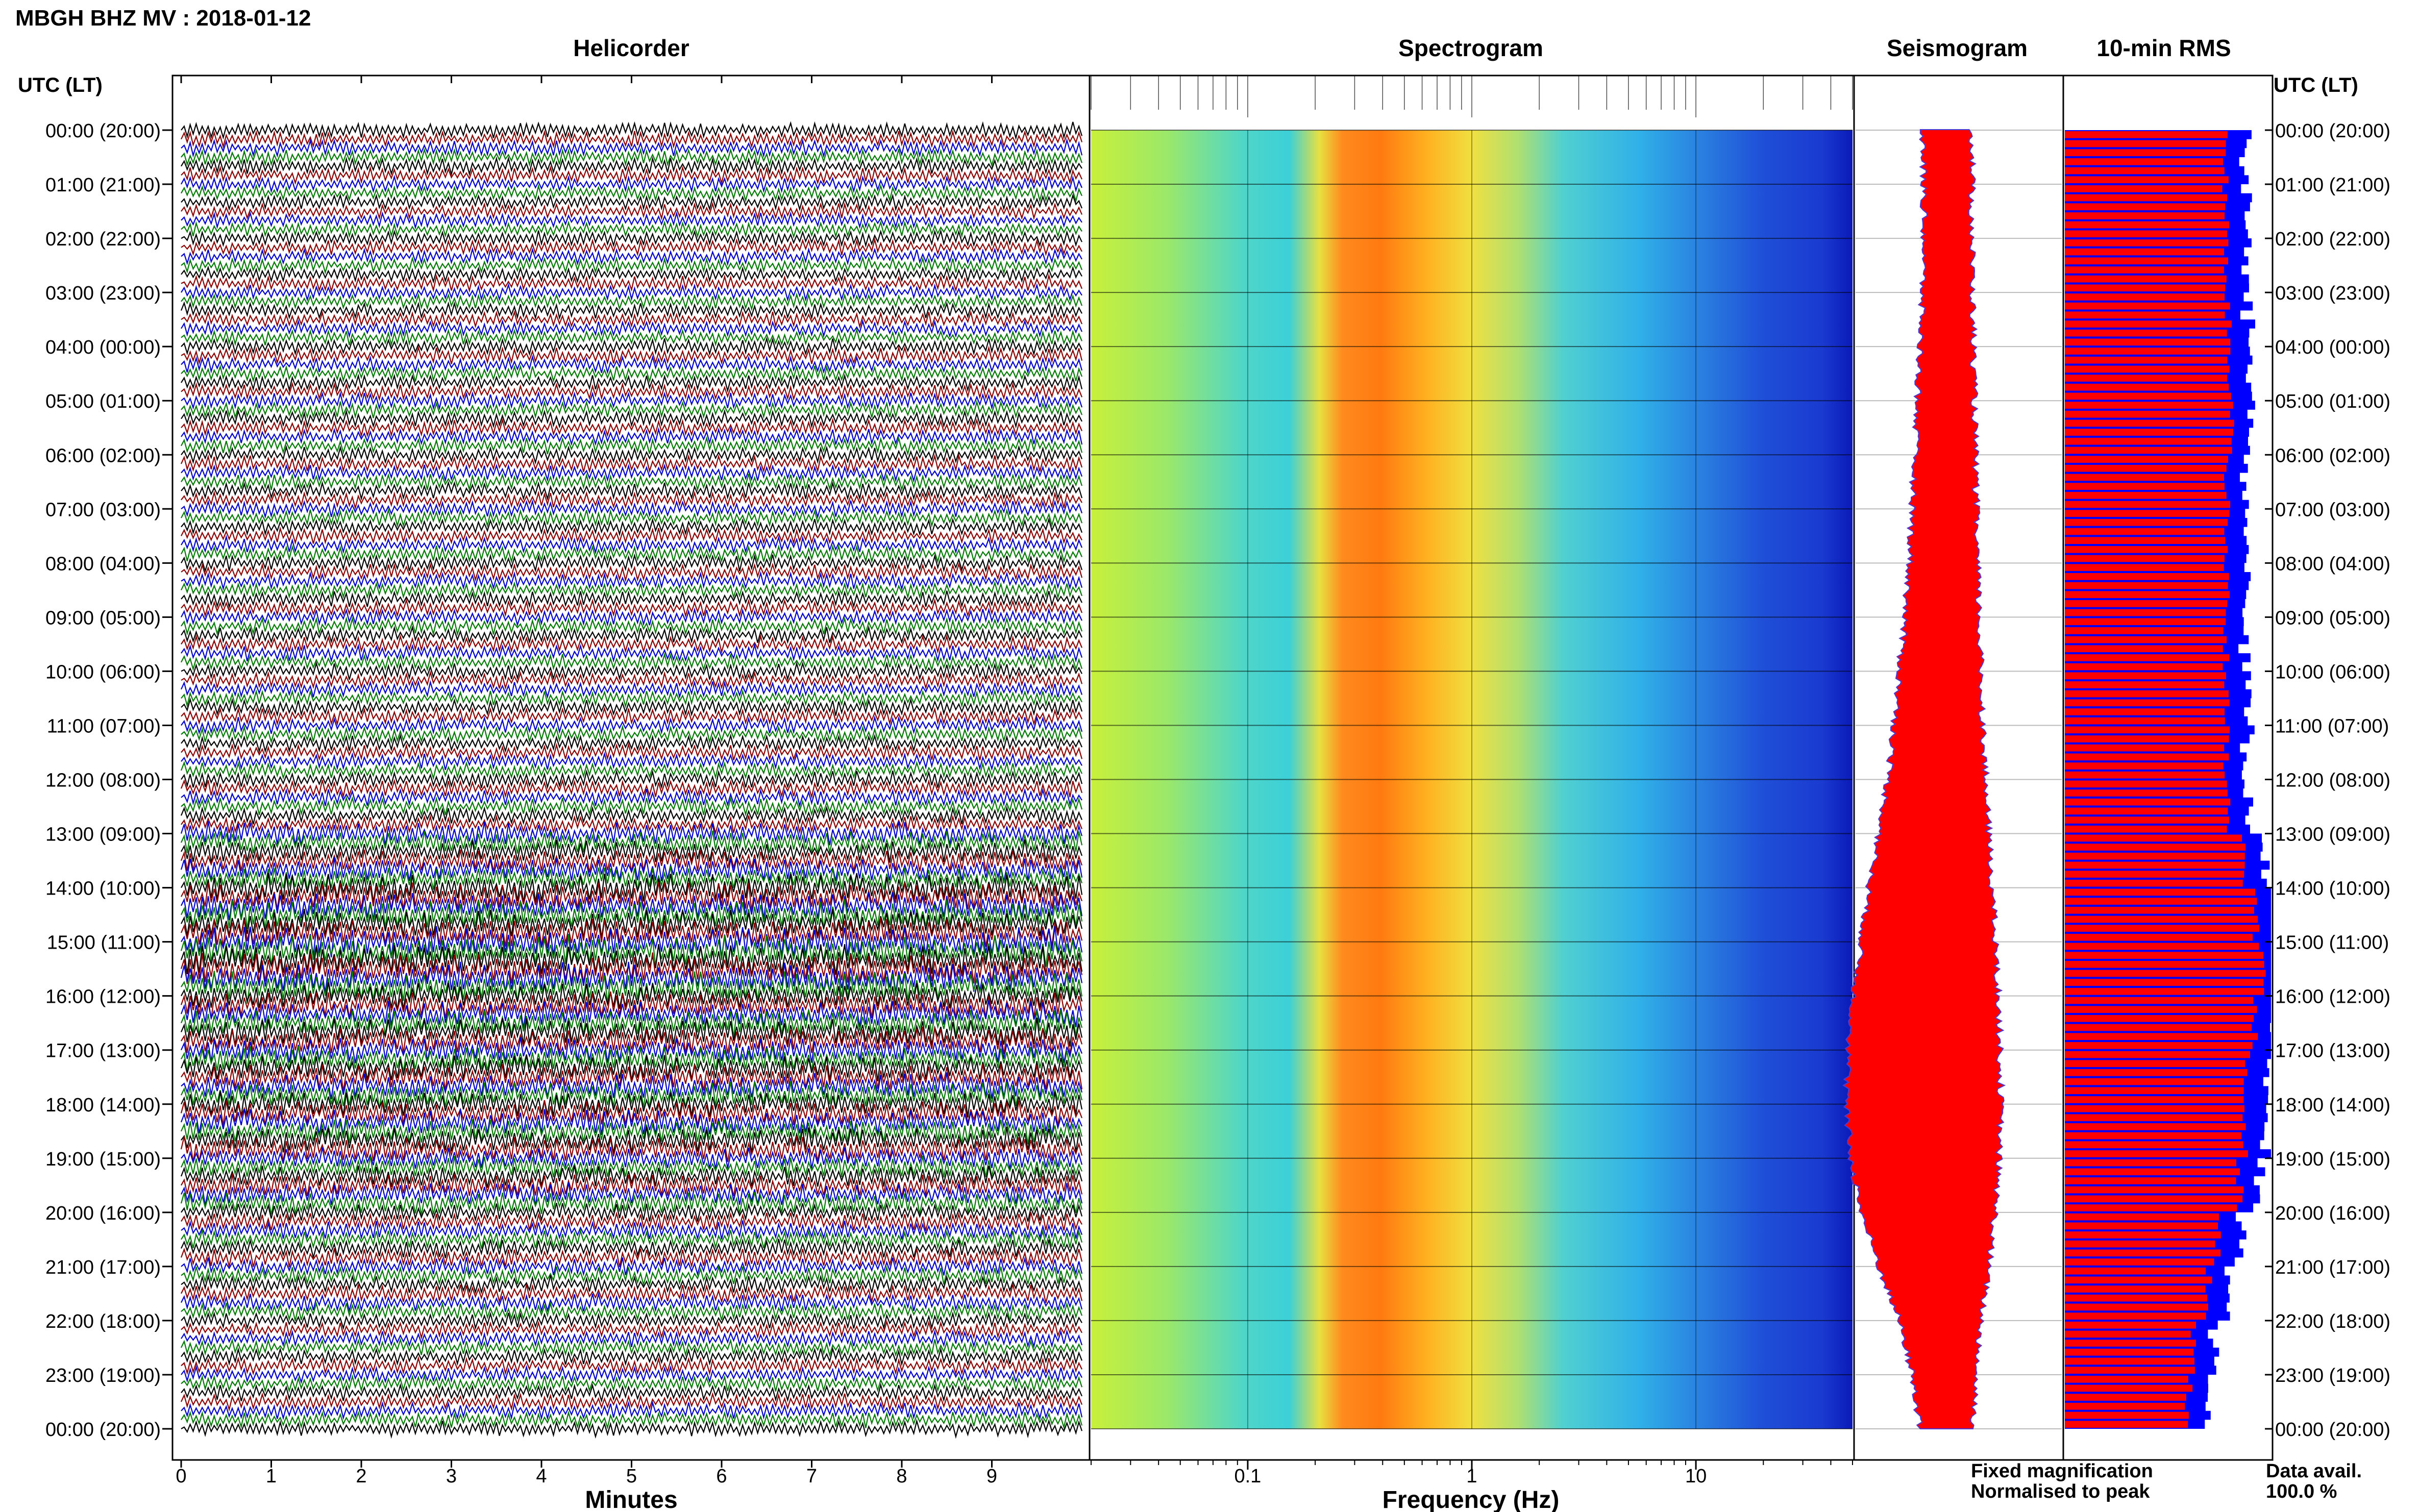 The width and height of the screenshot is (2419, 1512). I want to click on time-label-left: 08:00 (04:00), so click(103, 564).